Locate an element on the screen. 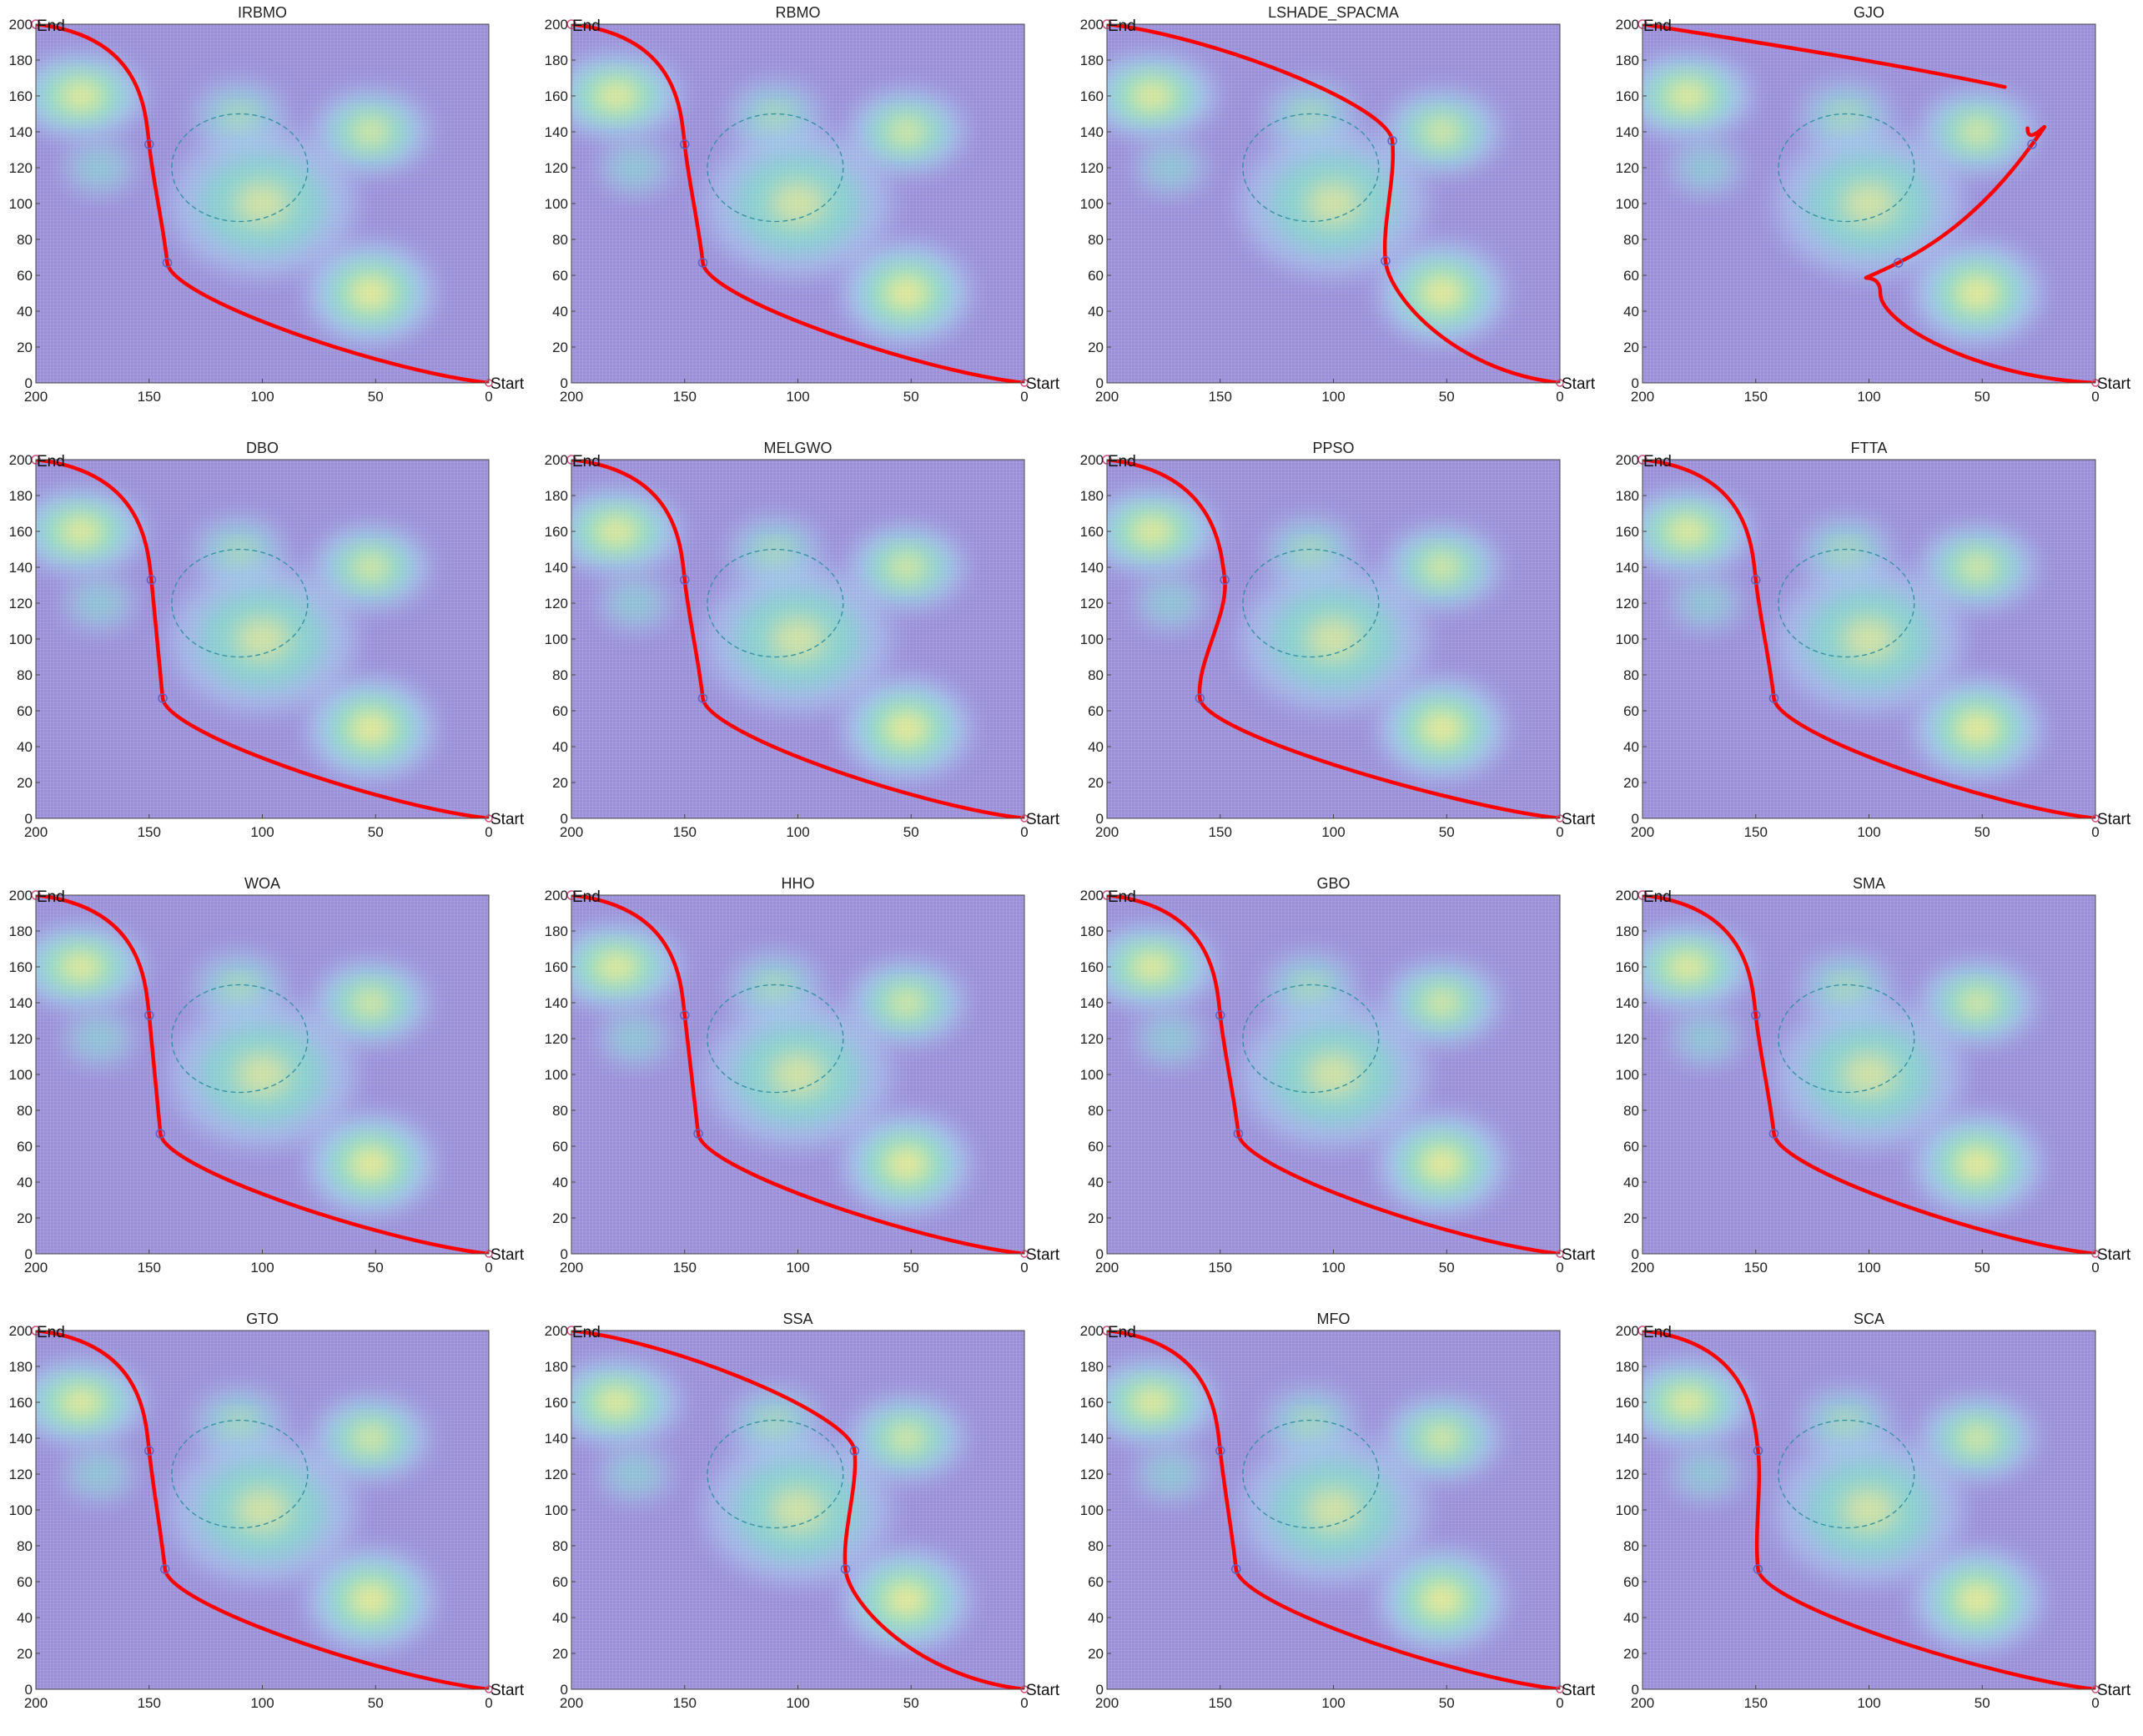  plot-title: SCA is located at coordinates (1869, 1319).